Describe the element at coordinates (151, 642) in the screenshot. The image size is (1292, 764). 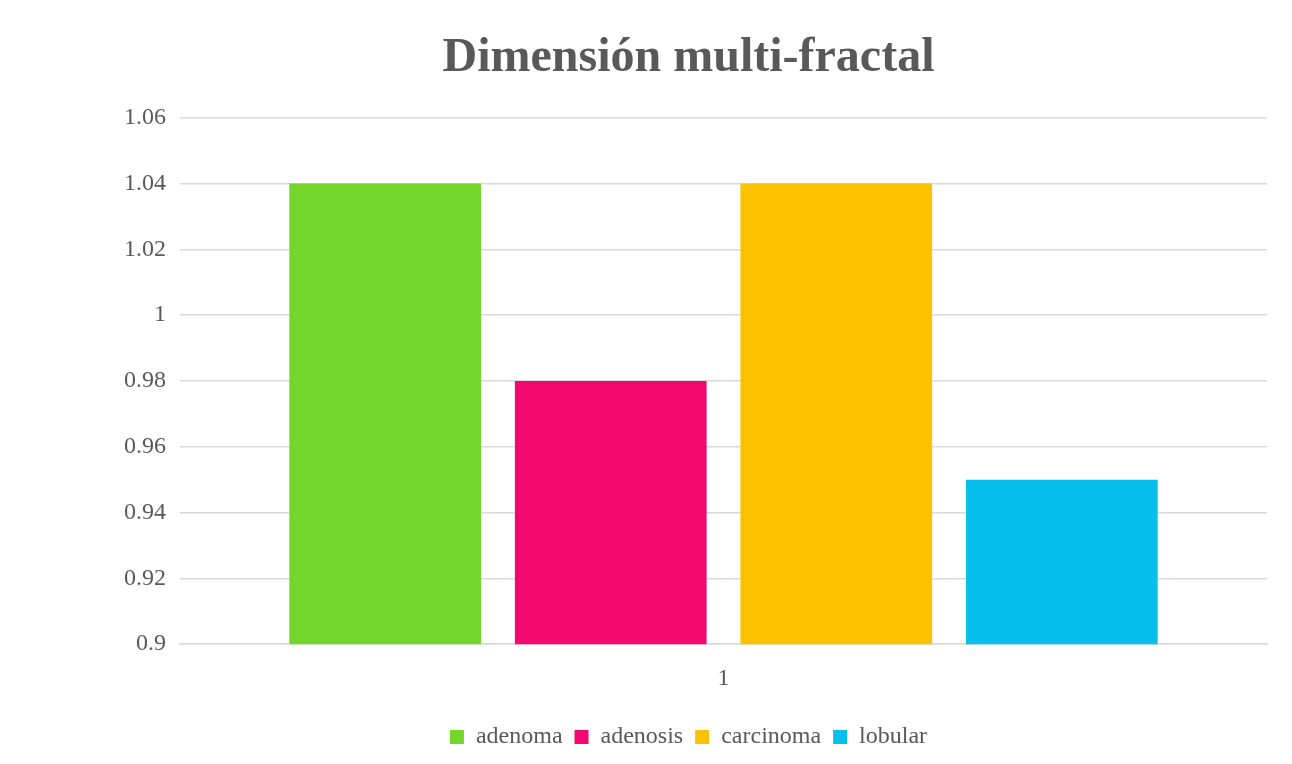
I see `y-tick-label: 0.9` at that location.